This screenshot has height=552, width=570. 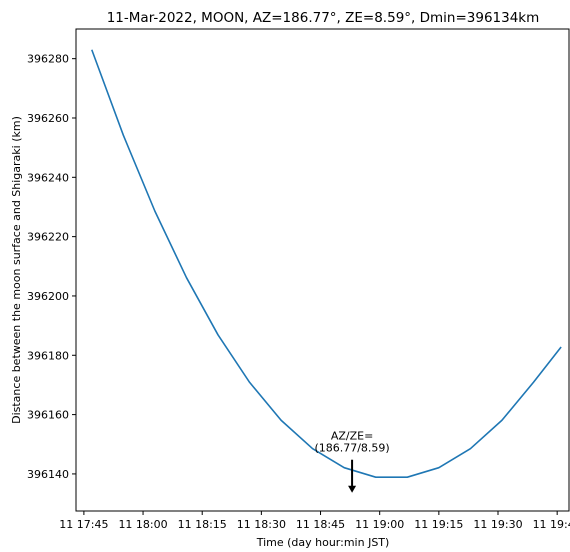 What do you see at coordinates (261, 524) in the screenshot?
I see `x-tick-label: 11 18:30` at bounding box center [261, 524].